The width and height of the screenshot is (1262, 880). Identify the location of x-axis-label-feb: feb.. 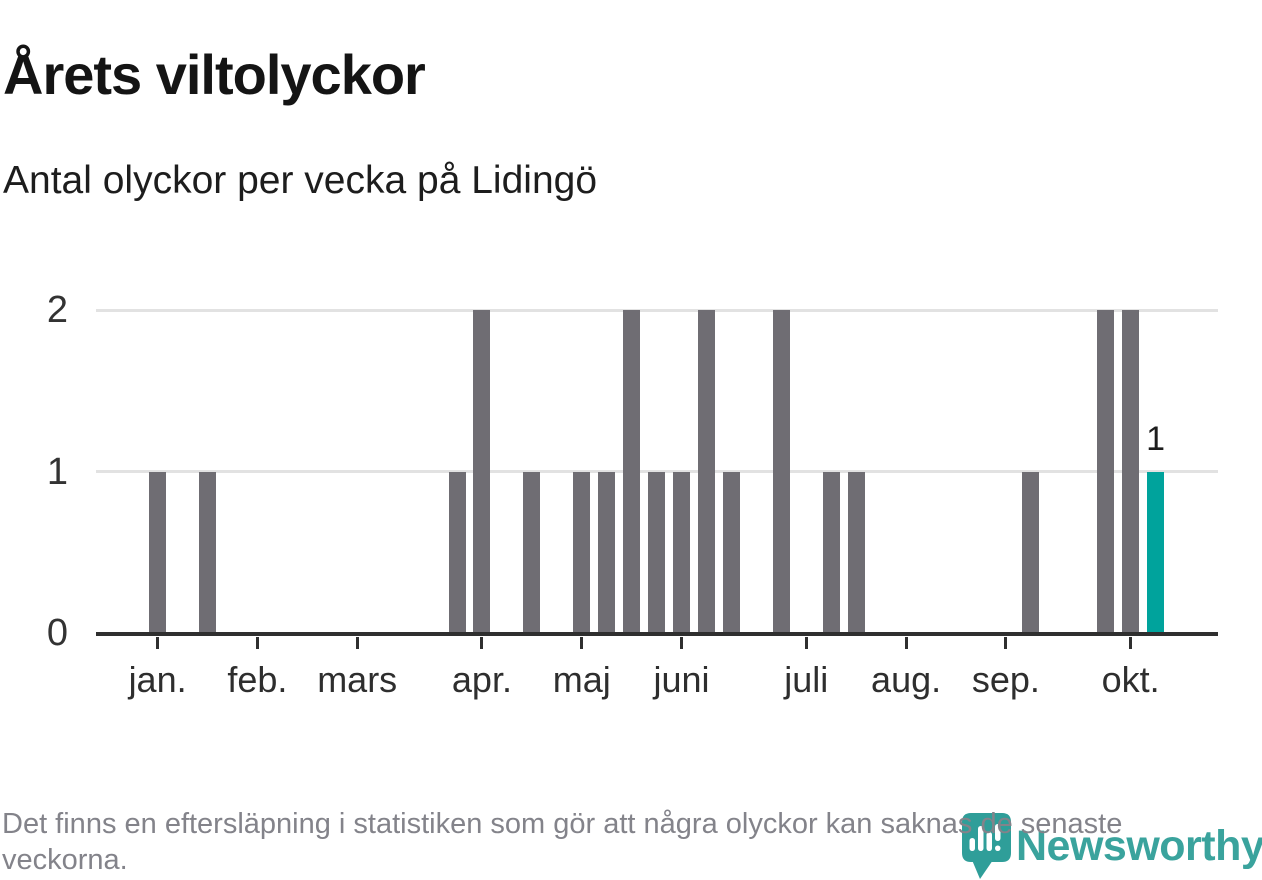
(257, 679).